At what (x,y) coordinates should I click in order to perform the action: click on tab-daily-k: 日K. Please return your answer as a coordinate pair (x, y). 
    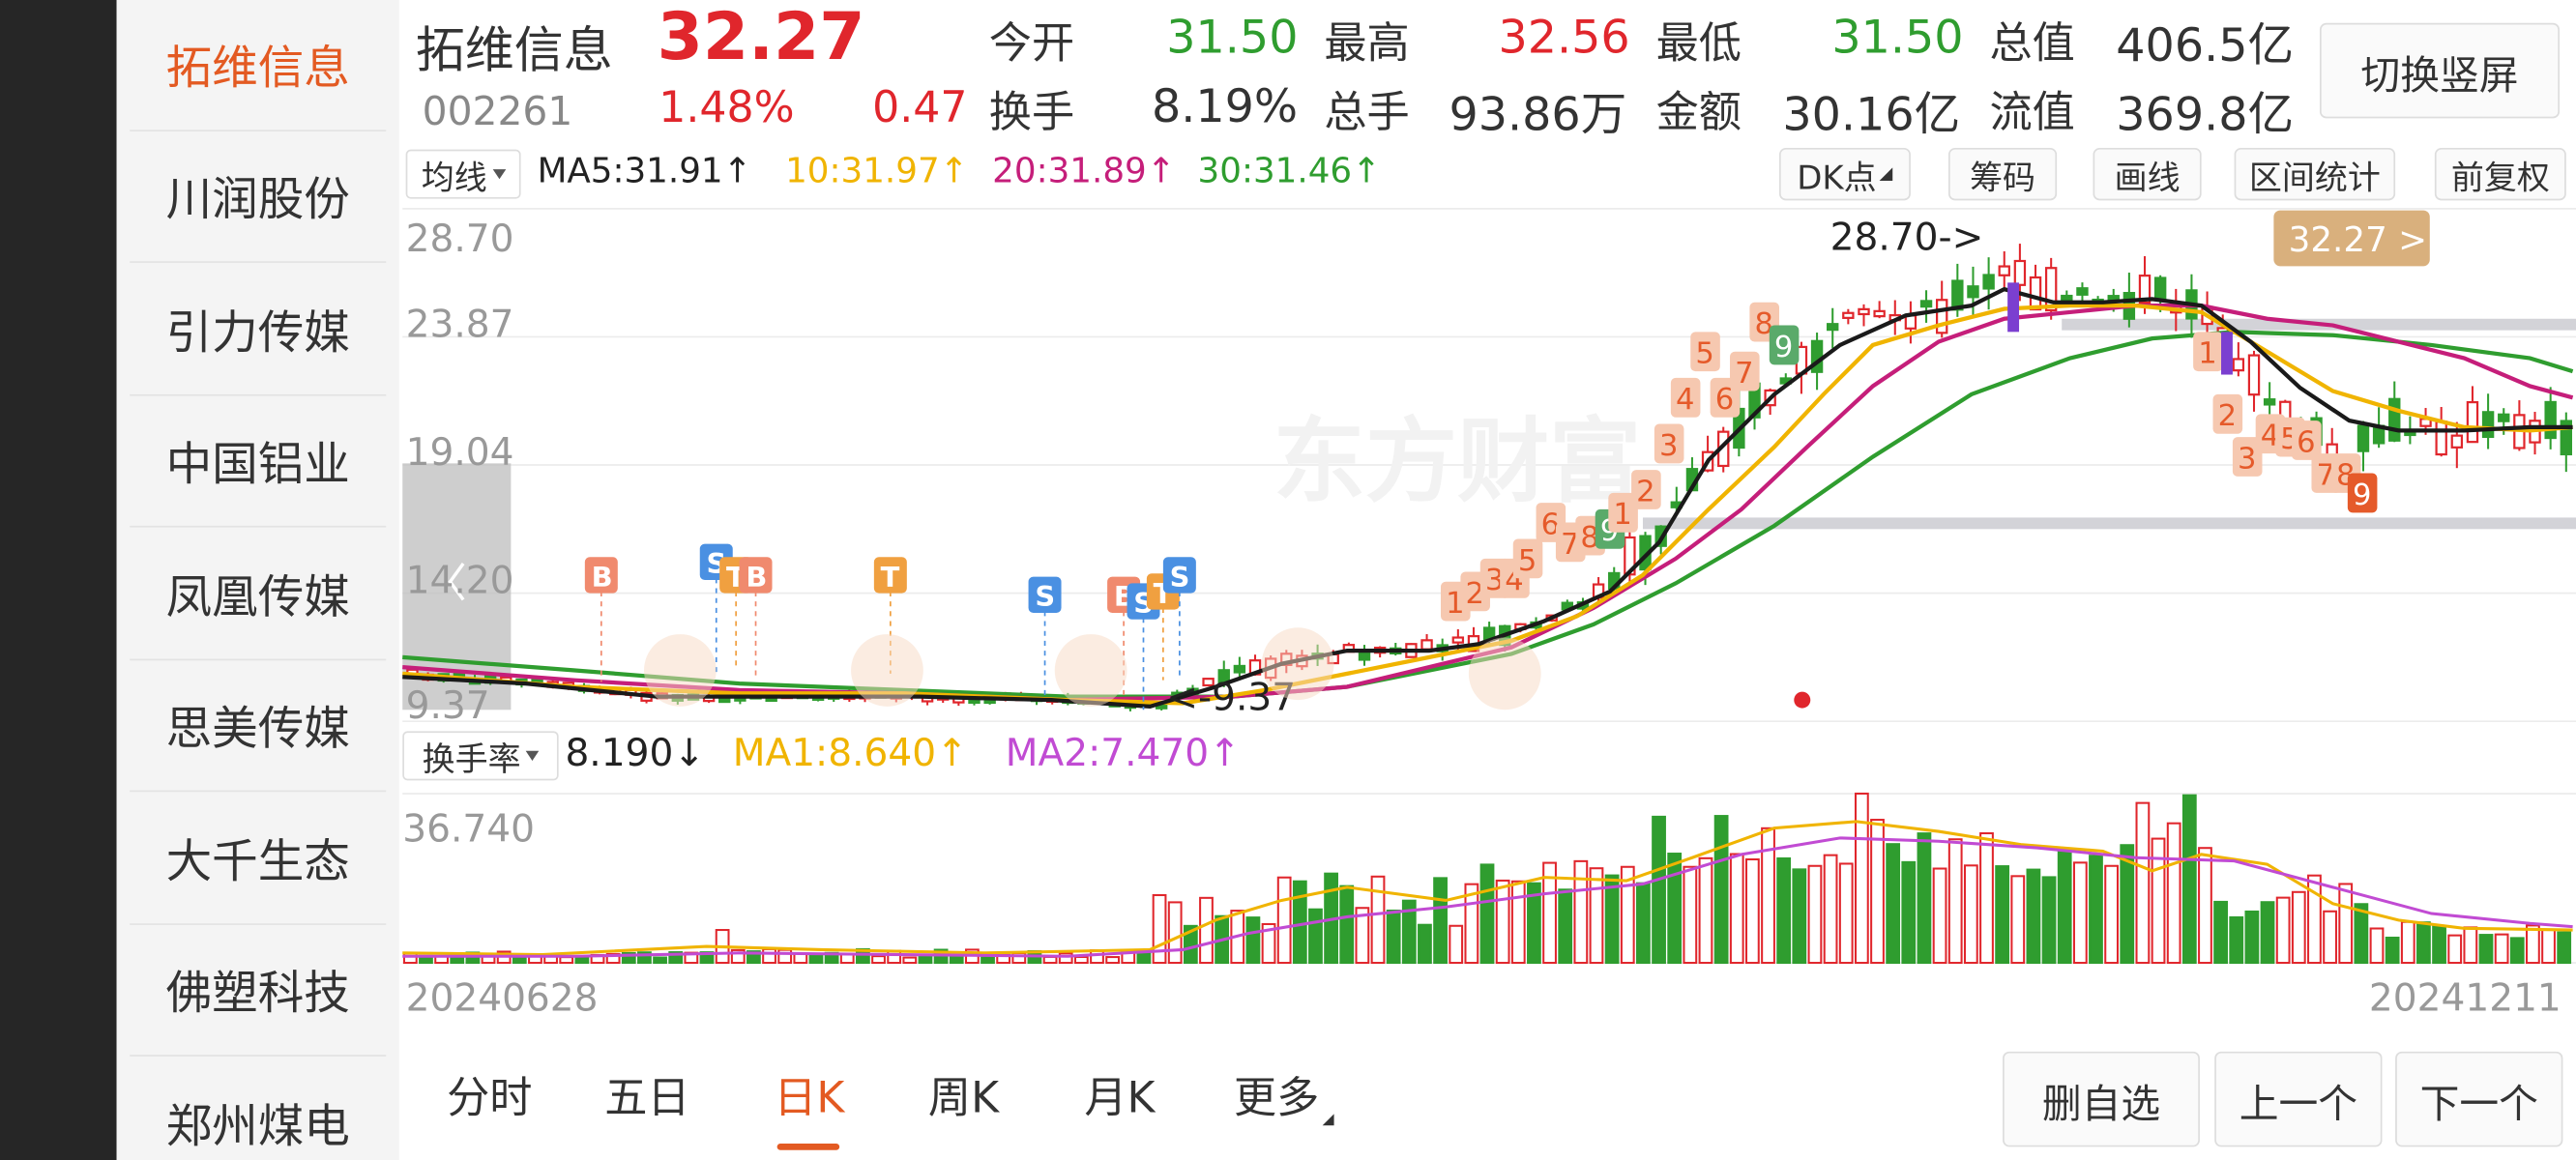
    Looking at the image, I should click on (809, 1099).